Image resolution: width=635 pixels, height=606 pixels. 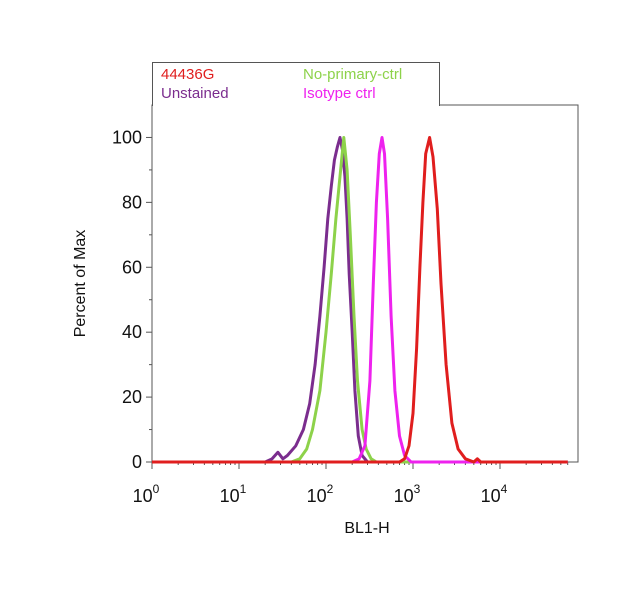 I want to click on legend-item-unstained: Unstained, so click(x=195, y=93).